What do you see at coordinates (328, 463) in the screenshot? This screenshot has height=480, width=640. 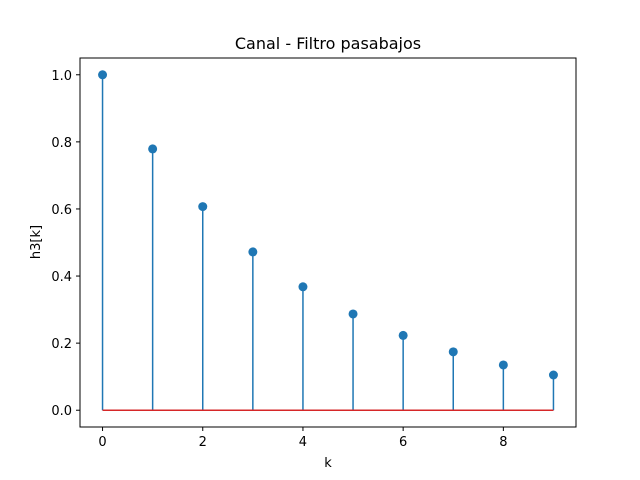 I see `x-axis-label: k` at bounding box center [328, 463].